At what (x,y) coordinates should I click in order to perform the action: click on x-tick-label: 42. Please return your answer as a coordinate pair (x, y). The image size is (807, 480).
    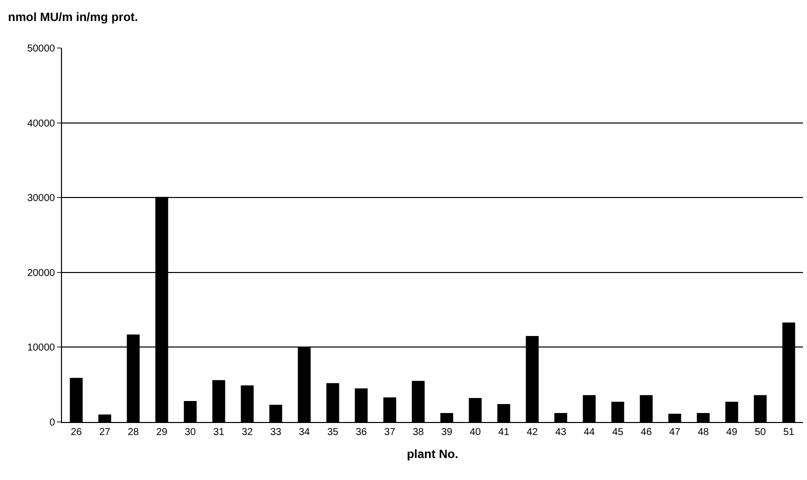
    Looking at the image, I should click on (532, 432).